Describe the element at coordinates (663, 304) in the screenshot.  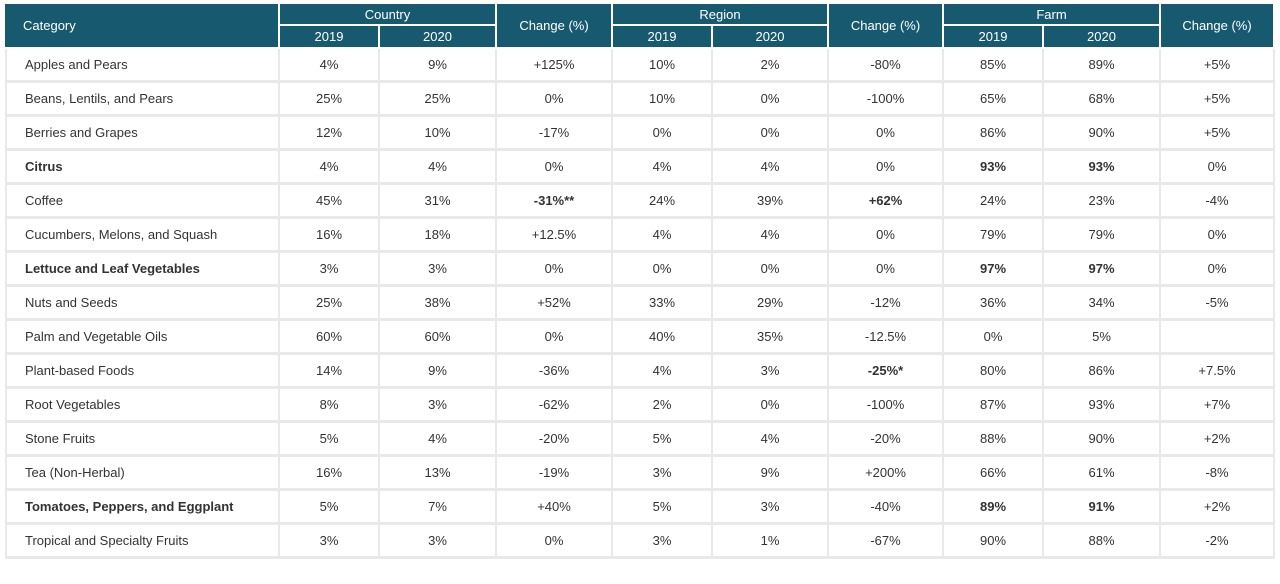
I see `value-cell: 33%` at that location.